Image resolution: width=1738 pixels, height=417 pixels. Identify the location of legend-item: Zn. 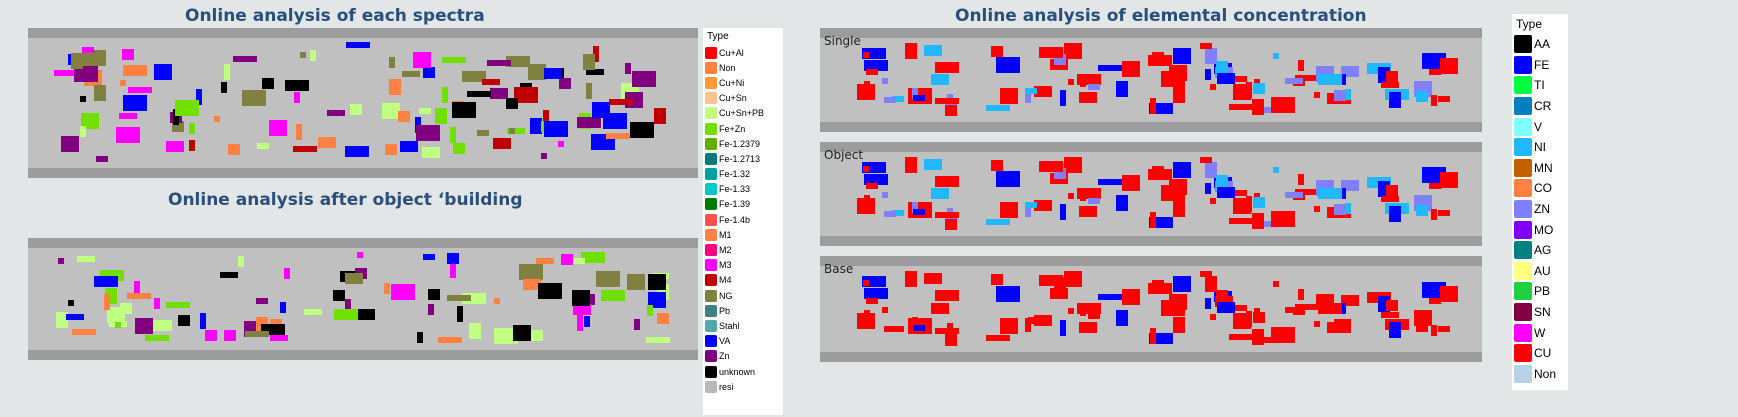
(743, 356).